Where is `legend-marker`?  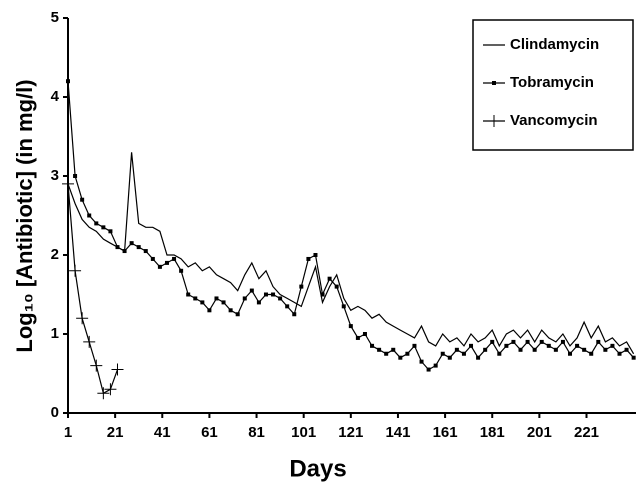
legend-marker is located at coordinates (494, 83).